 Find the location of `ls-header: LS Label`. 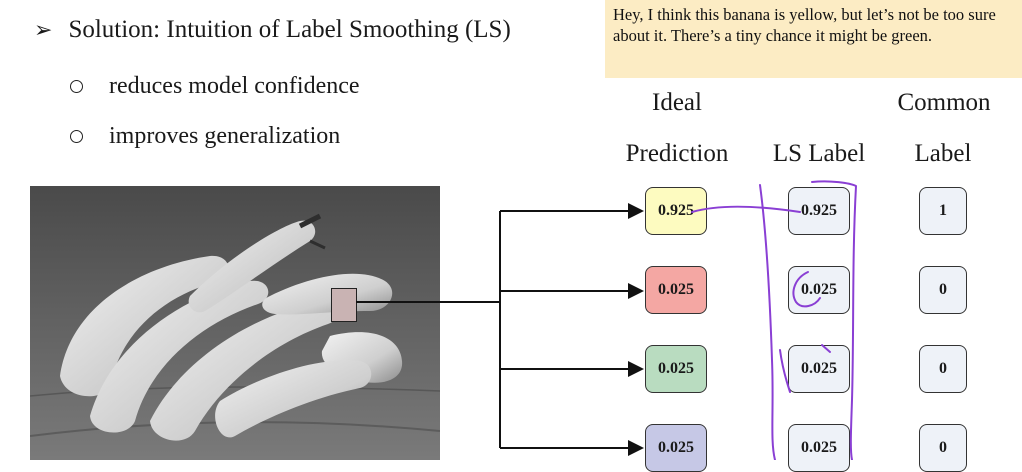

ls-header: LS Label is located at coordinates (819, 153).